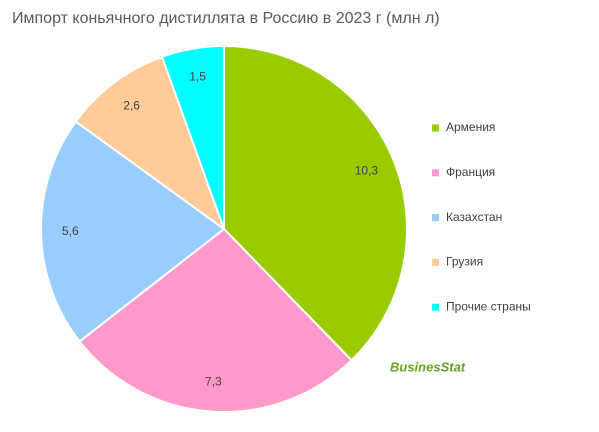  Describe the element at coordinates (70, 231) in the screenshot. I see `data-label: 5,6` at that location.